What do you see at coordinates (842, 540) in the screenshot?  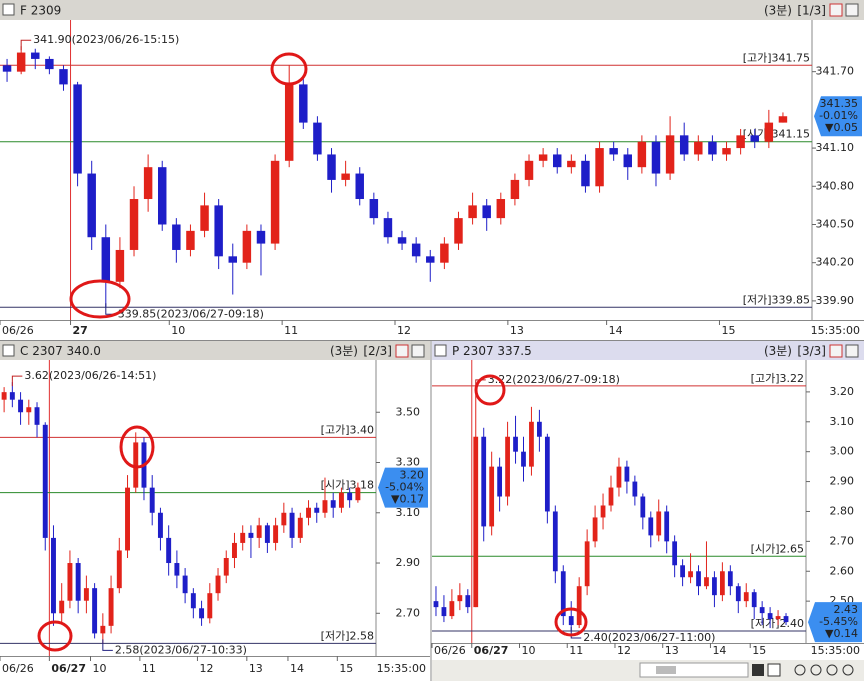 I see `y-tick-label: 2.70` at bounding box center [842, 540].